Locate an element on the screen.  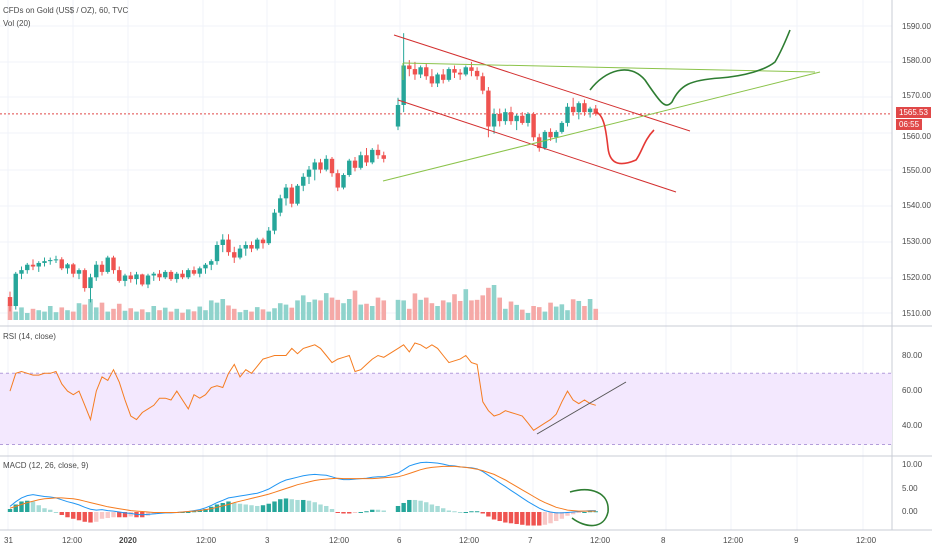
time-tick: 12:00 is located at coordinates (600, 540).